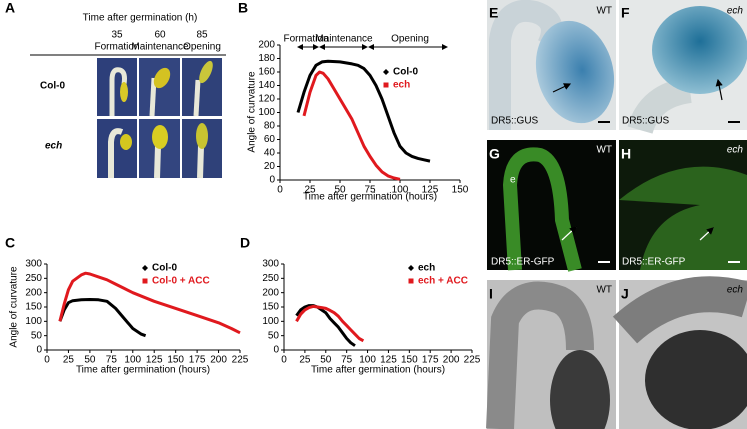  I want to click on panel-letter: F, so click(625, 13).